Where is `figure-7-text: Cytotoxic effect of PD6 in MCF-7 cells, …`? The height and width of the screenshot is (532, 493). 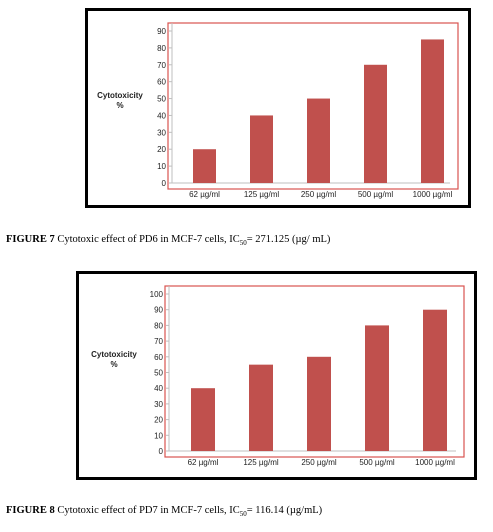
figure-7-text: Cytotoxic effect of PD6 in MCF-7 cells, … is located at coordinates (148, 239).